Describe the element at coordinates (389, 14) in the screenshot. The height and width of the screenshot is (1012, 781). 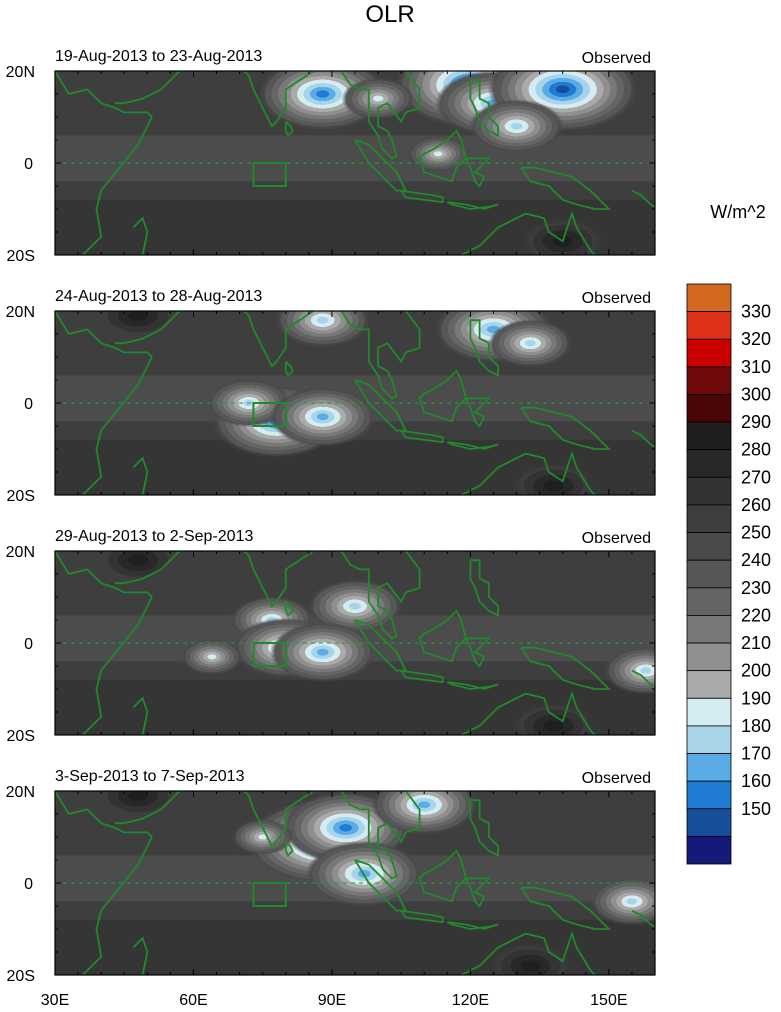
I see `figure-title: OLR` at that location.